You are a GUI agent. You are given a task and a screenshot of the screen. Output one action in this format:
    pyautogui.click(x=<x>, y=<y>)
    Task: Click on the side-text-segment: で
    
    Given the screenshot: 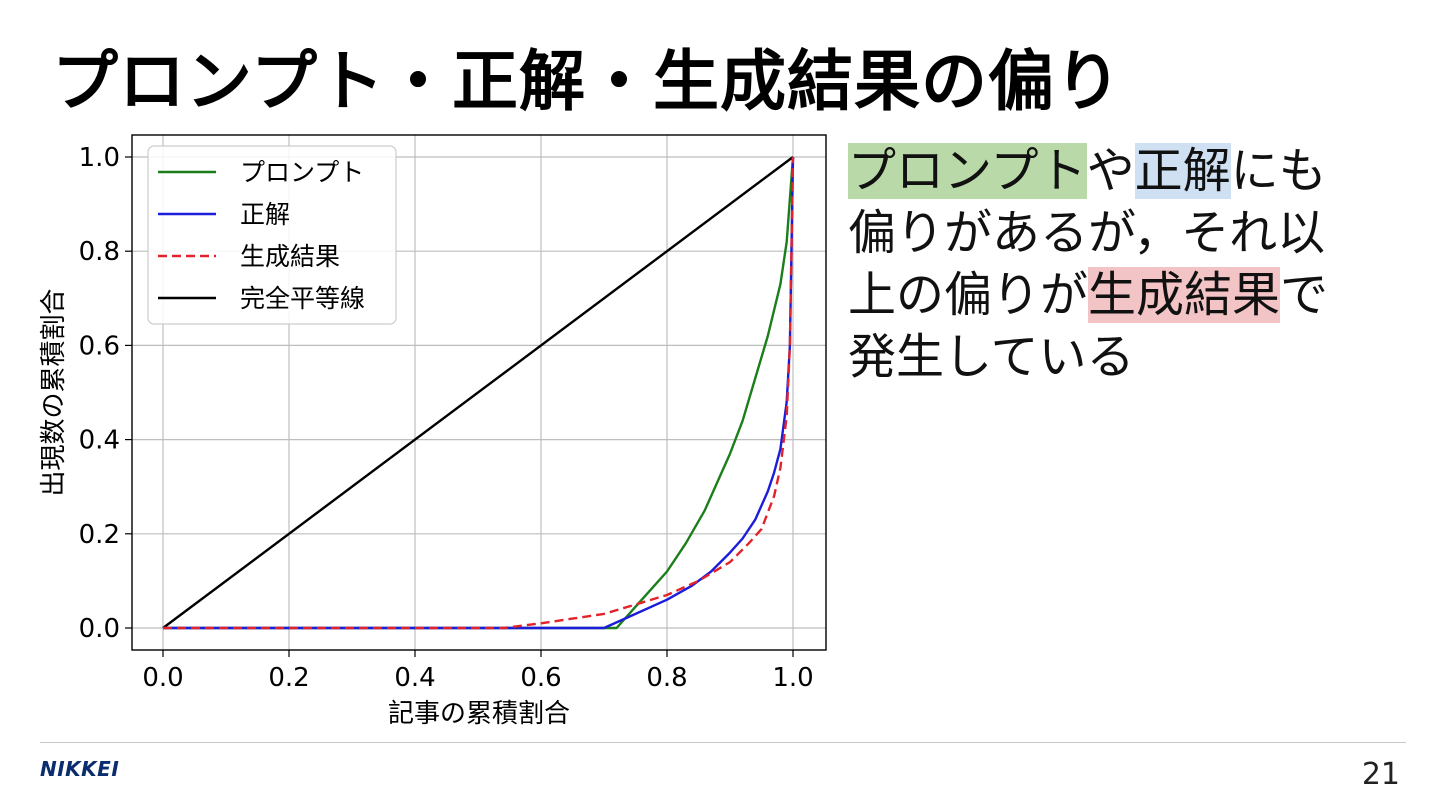 What is the action you would take?
    pyautogui.click(x=1304, y=295)
    